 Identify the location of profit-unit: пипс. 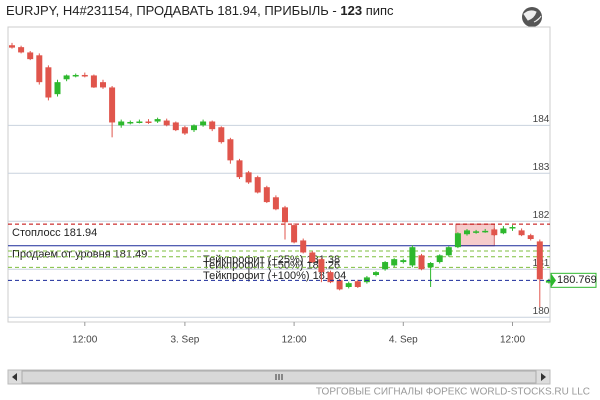
(380, 10).